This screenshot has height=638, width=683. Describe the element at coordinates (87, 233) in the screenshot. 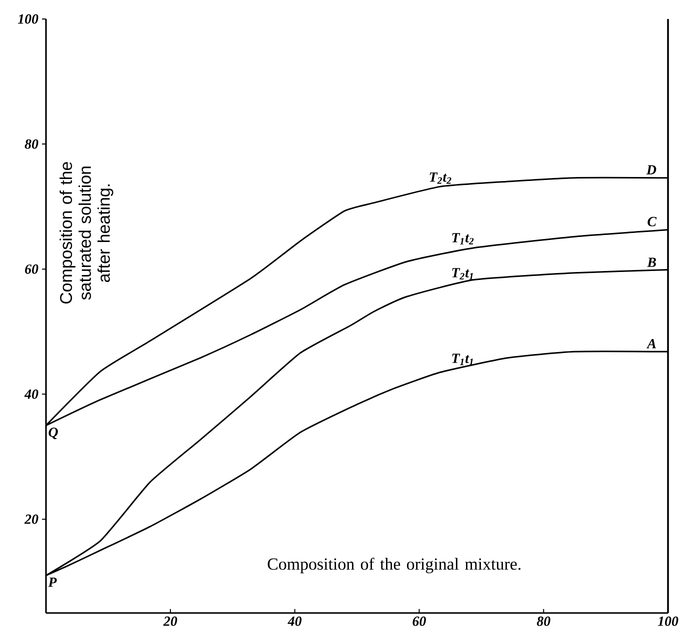

I see `y-axis-title: Composition of the saturated solution after heating.` at that location.